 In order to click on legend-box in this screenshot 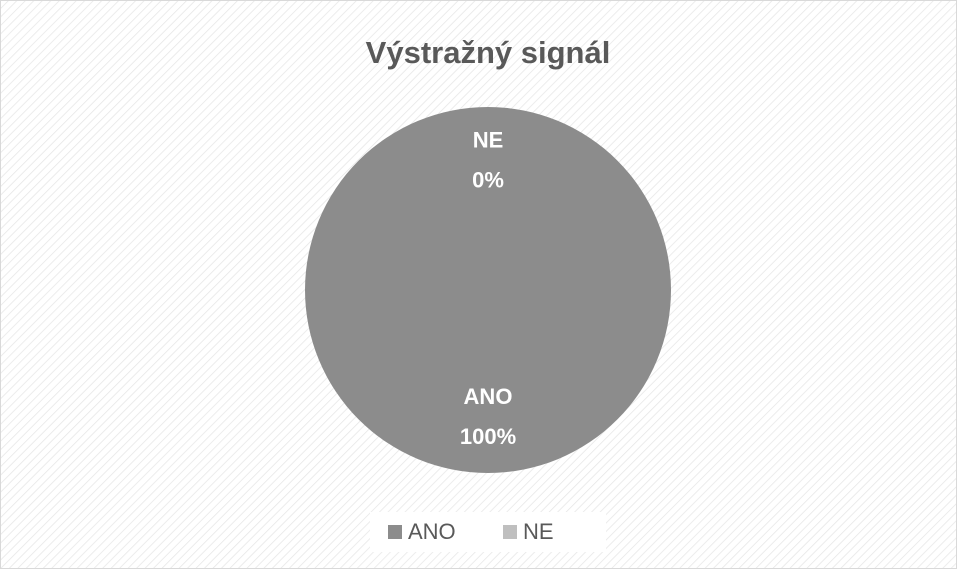, I will do `click(488, 532)`.